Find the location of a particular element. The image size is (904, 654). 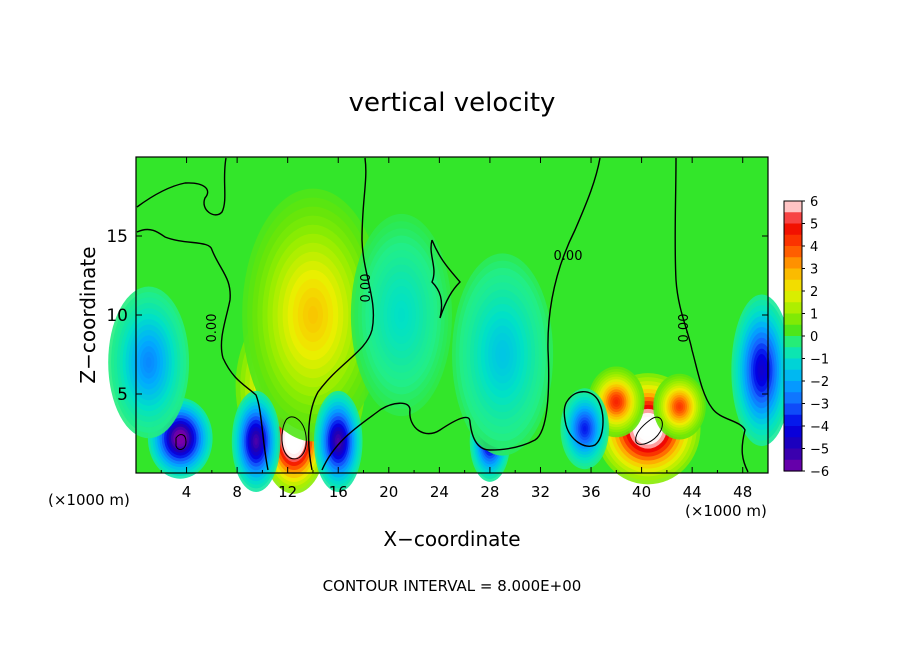

y-tick-label: 15 is located at coordinates (117, 237).